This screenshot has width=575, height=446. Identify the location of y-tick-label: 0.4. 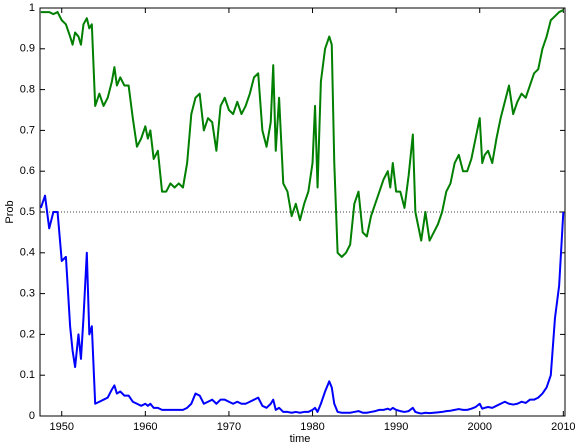
(27, 253).